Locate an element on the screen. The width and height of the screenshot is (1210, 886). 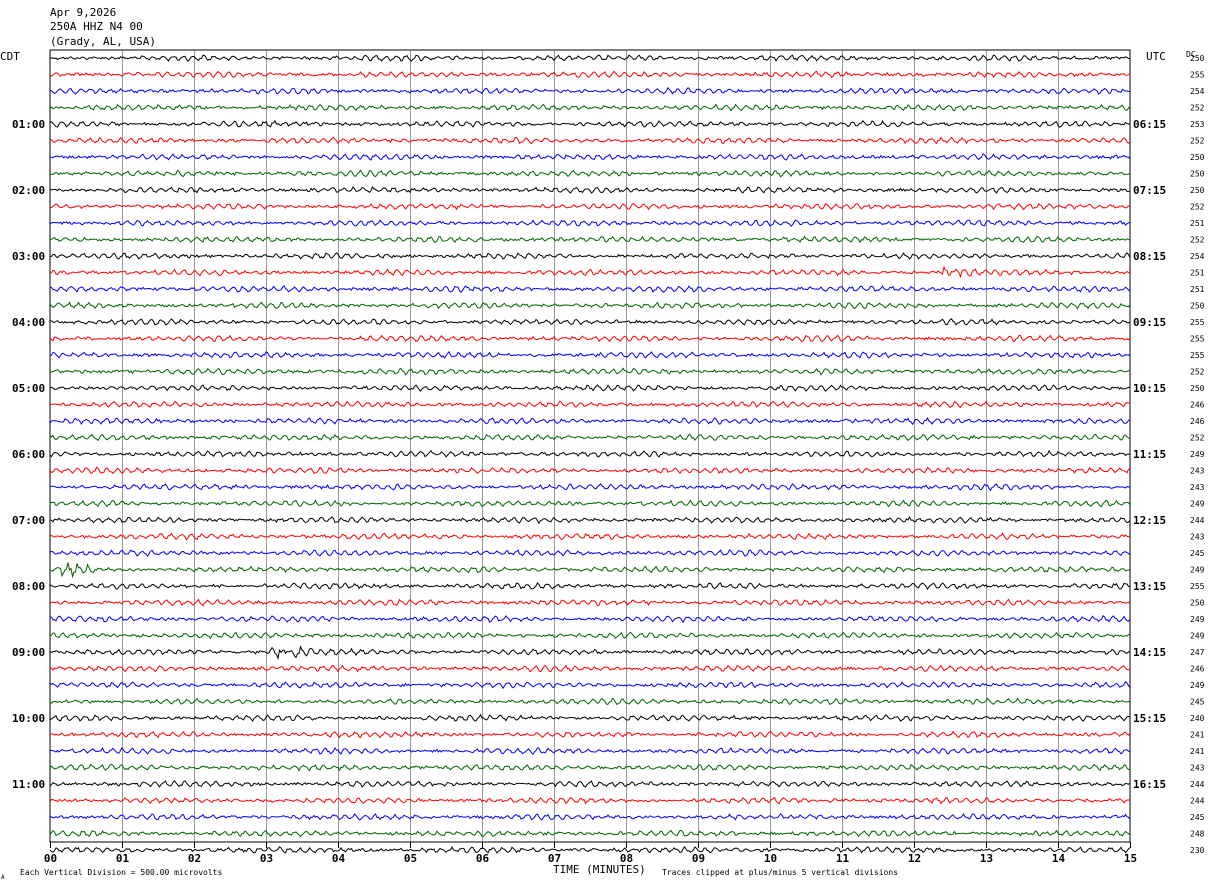
x-axis-label: TIME (MINUTES) is located at coordinates (599, 869).